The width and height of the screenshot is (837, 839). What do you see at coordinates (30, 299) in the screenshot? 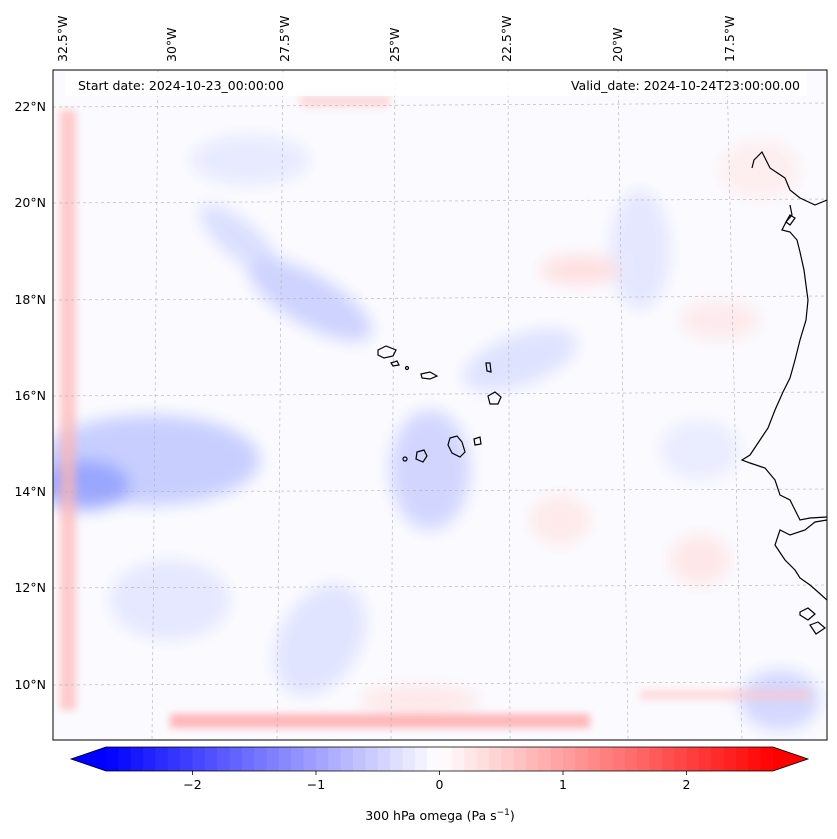
I see `lat-label: 18°N` at bounding box center [30, 299].